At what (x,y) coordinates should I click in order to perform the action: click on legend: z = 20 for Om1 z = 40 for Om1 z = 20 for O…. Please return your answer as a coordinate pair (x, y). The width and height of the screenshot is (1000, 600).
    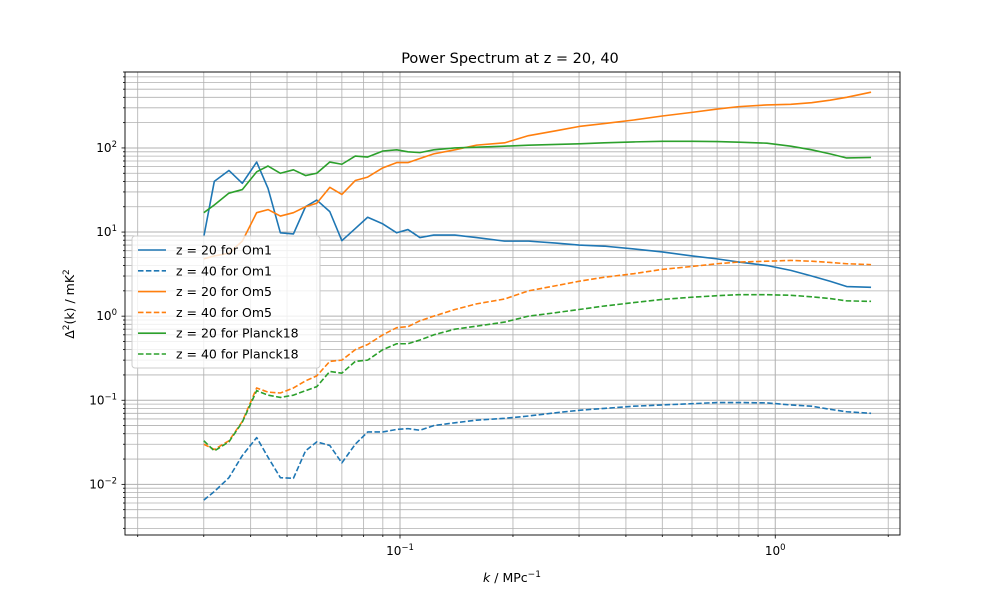
    Looking at the image, I should click on (226, 302).